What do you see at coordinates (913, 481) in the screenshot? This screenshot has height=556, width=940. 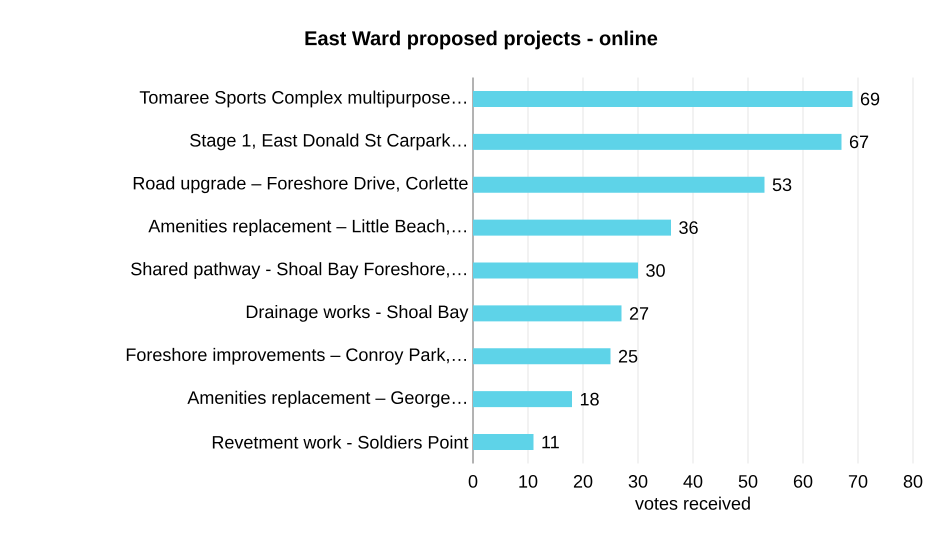 I see `x-tick-label: 80` at bounding box center [913, 481].